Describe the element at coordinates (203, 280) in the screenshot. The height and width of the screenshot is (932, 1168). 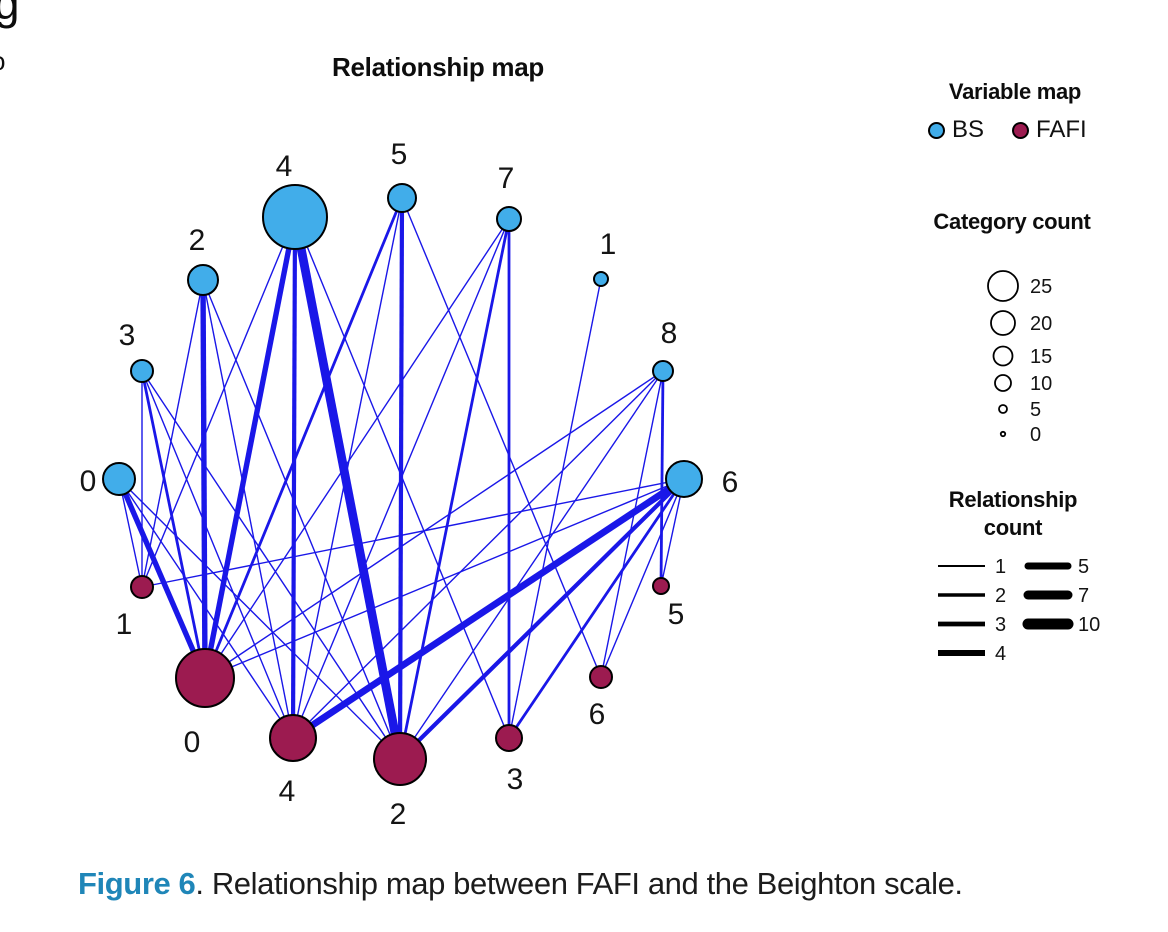
I see `node-bs2` at that location.